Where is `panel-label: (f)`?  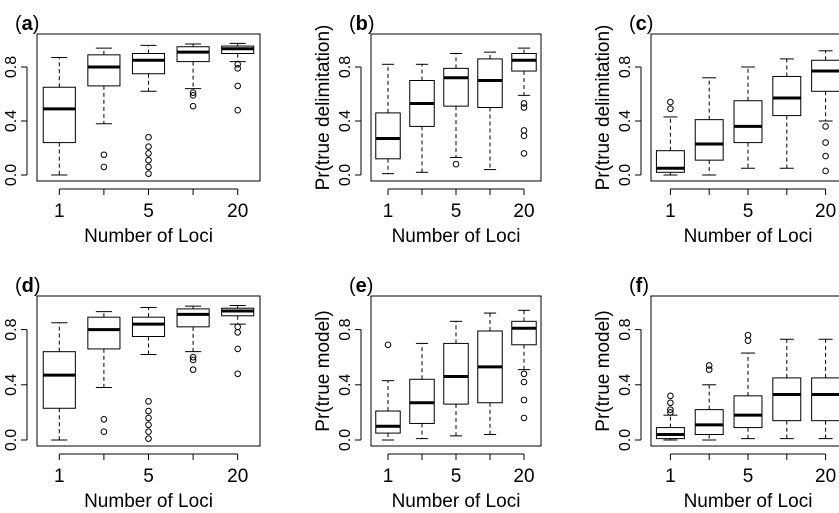 panel-label: (f) is located at coordinates (639, 286).